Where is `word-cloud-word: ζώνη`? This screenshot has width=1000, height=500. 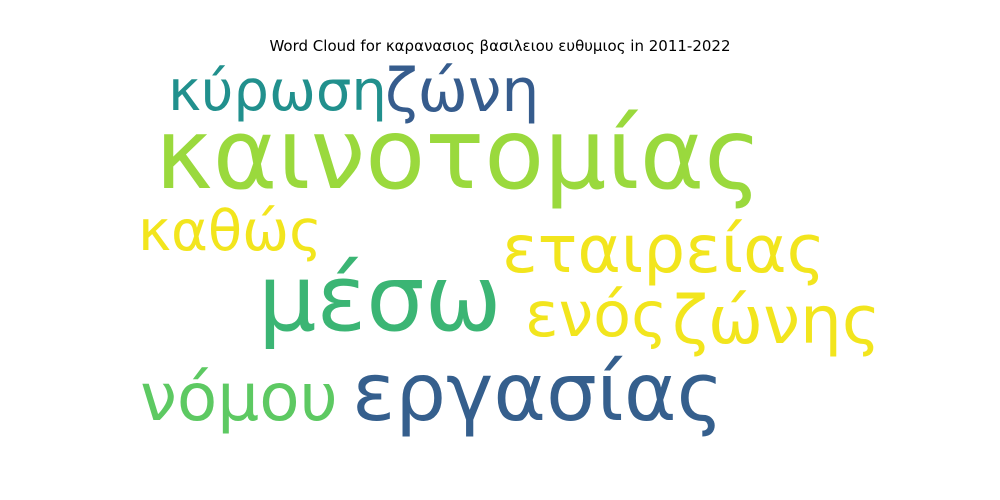 word-cloud-word: ζώνη is located at coordinates (462, 91).